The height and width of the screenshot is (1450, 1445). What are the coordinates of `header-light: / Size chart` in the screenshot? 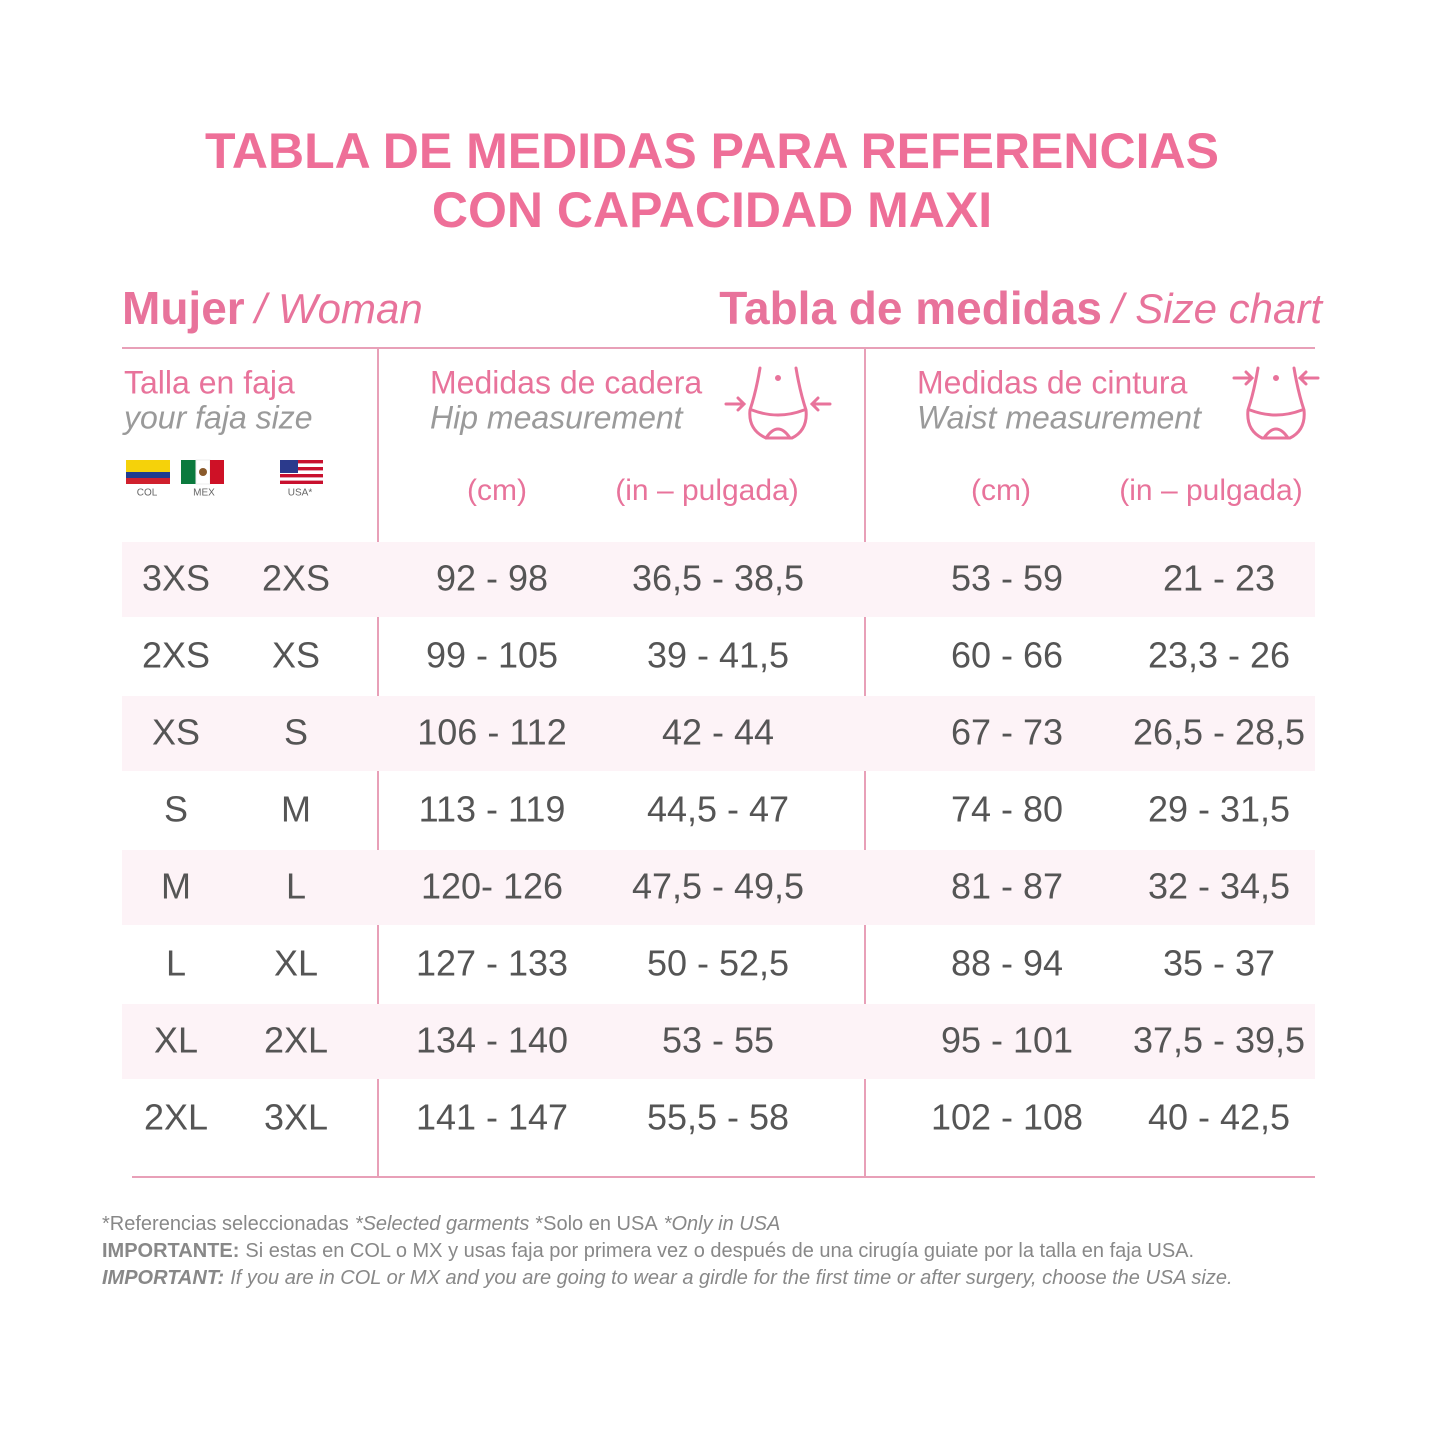 It's located at (1216, 308).